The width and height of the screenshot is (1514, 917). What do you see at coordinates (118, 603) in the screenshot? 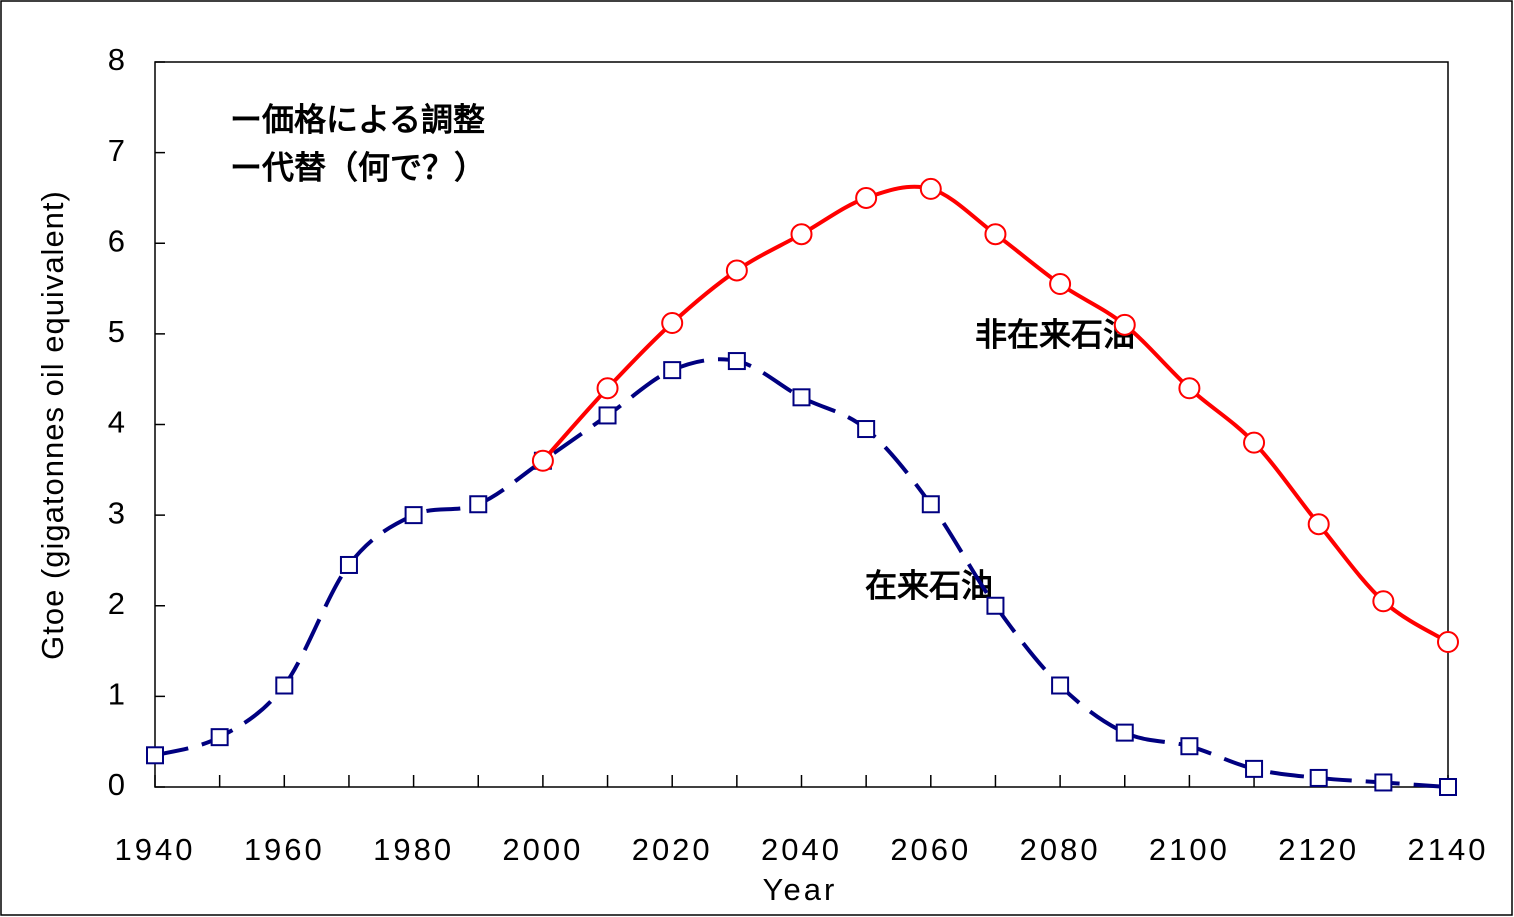
I see `y-tick-label: 2` at bounding box center [118, 603].